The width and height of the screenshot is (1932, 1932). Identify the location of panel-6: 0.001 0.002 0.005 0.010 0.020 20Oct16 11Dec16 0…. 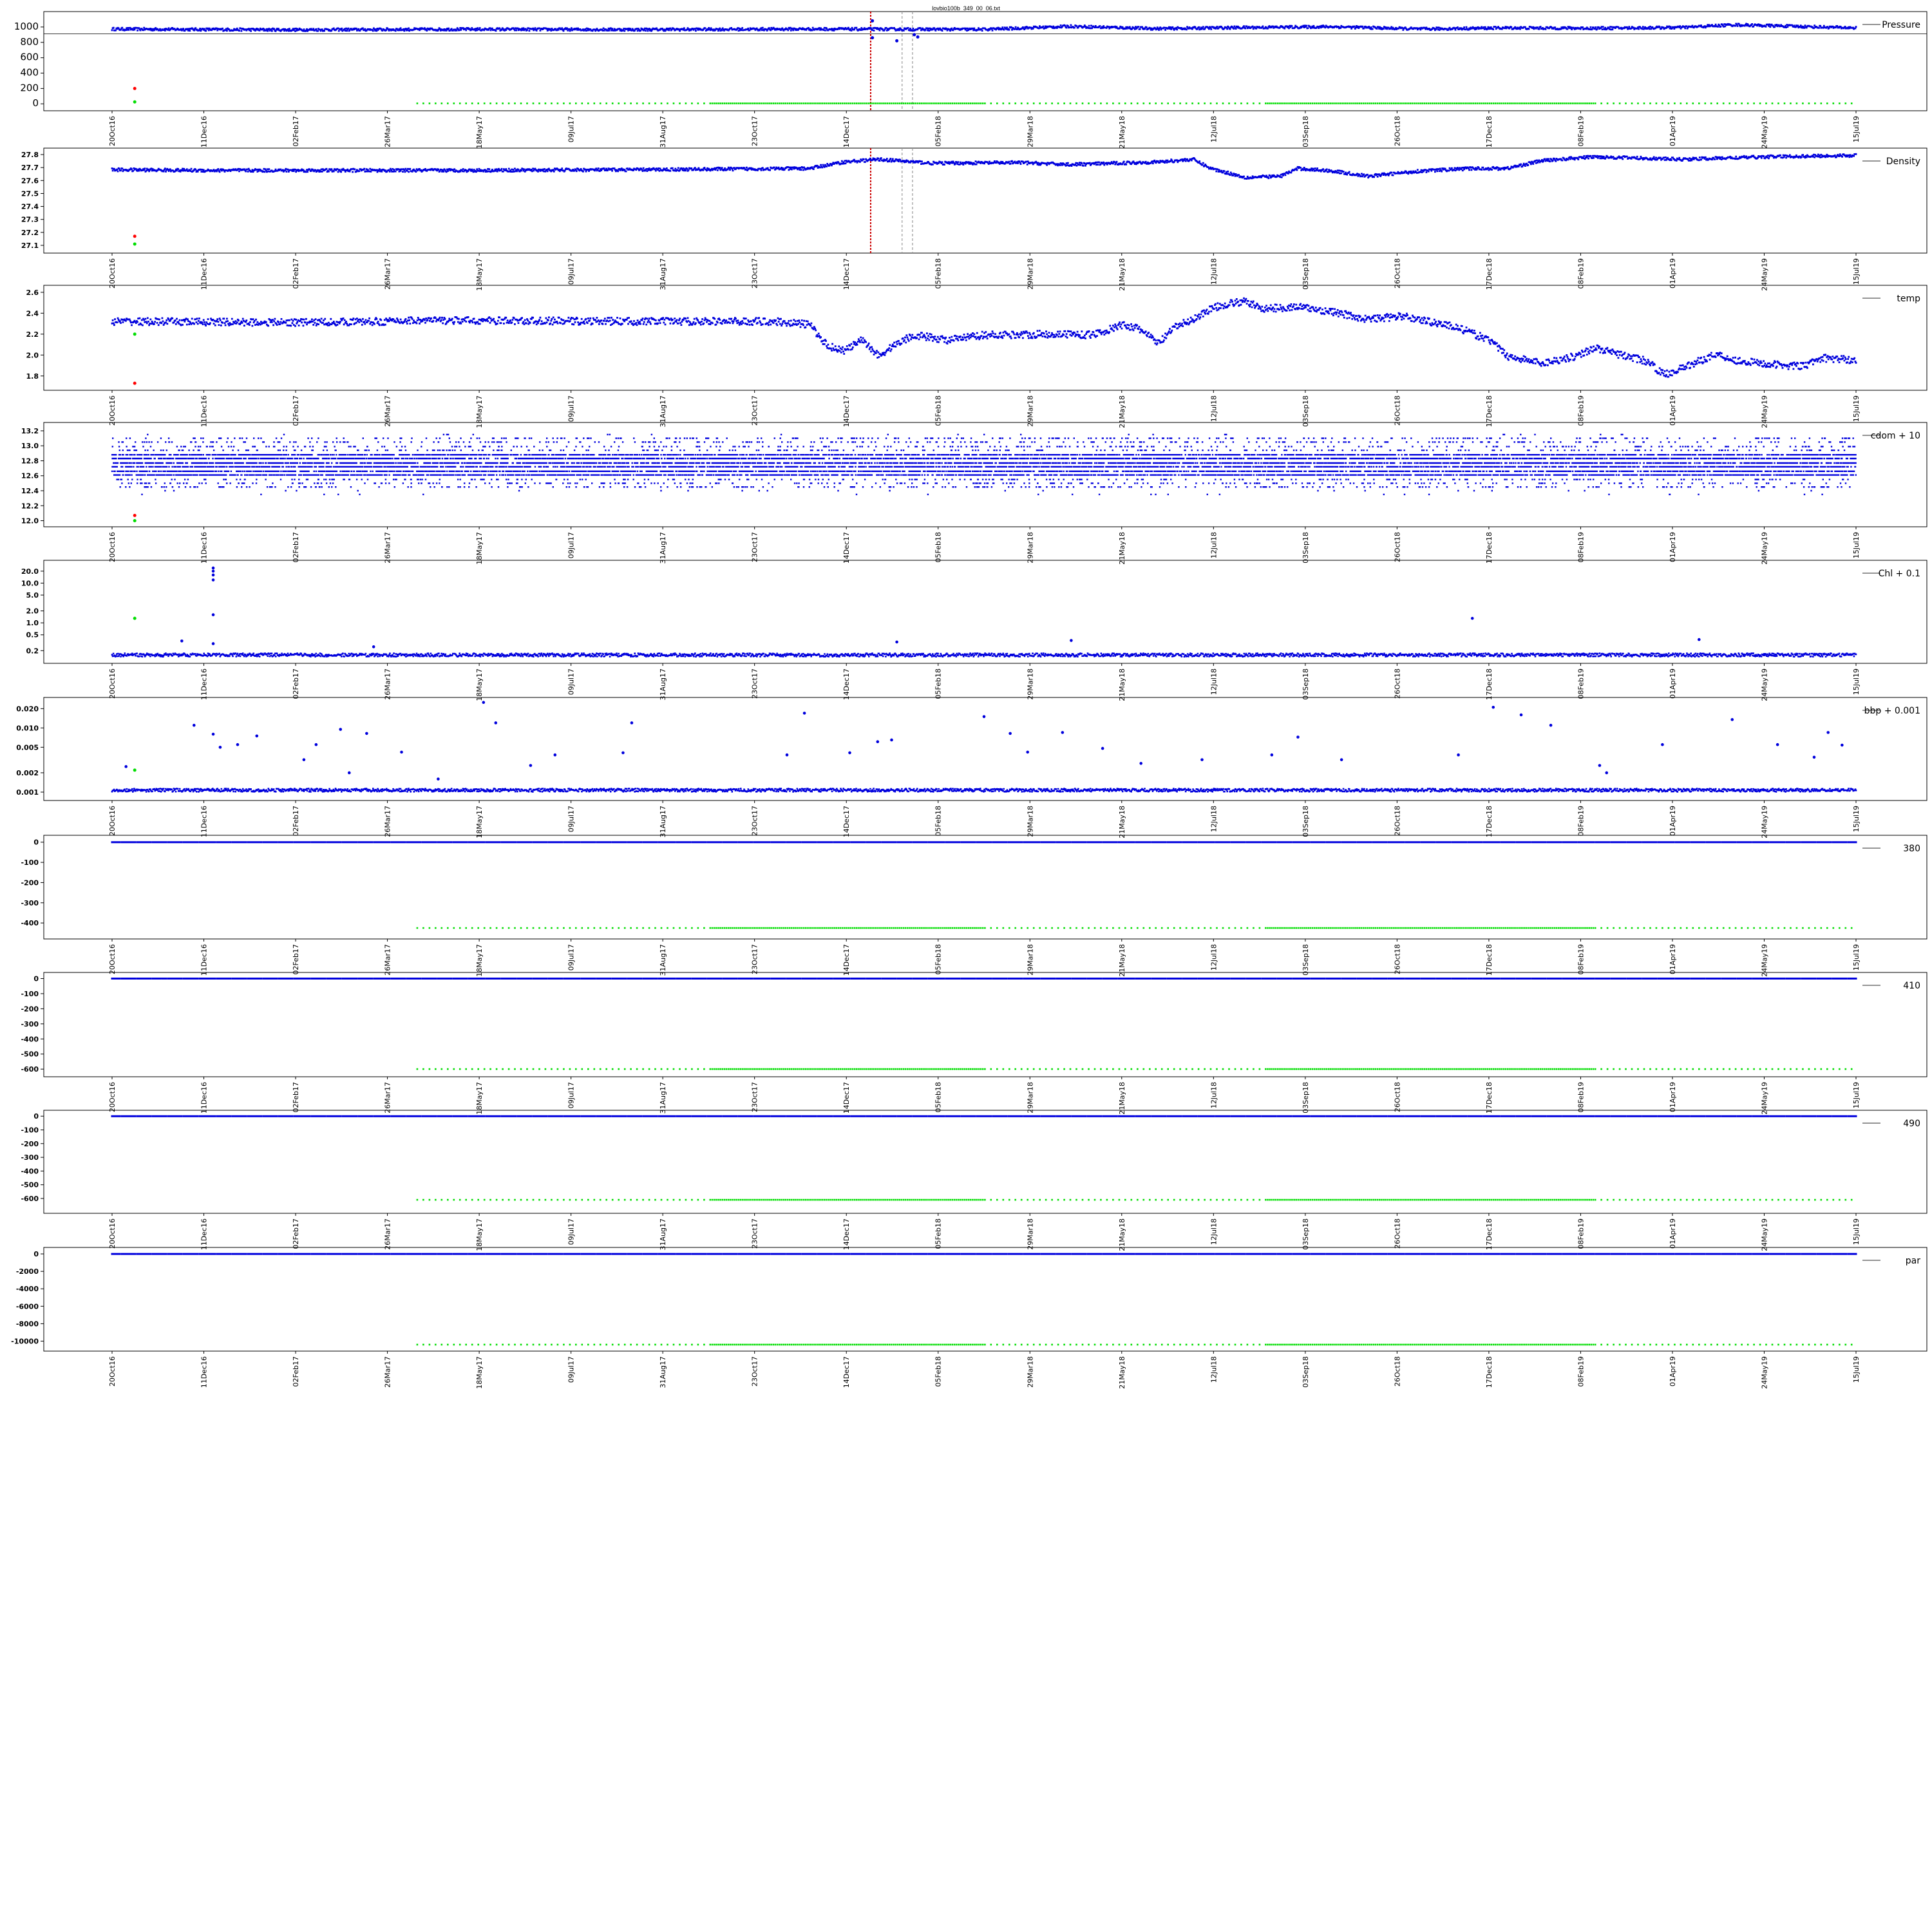
(972, 767).